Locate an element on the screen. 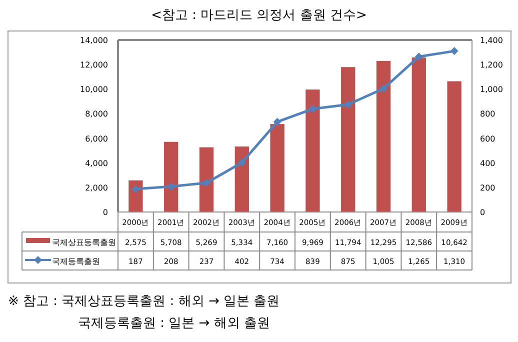 This screenshot has height=342, width=518. legend-국제상표등록출원: 국제상표등록출원 is located at coordinates (71, 242).